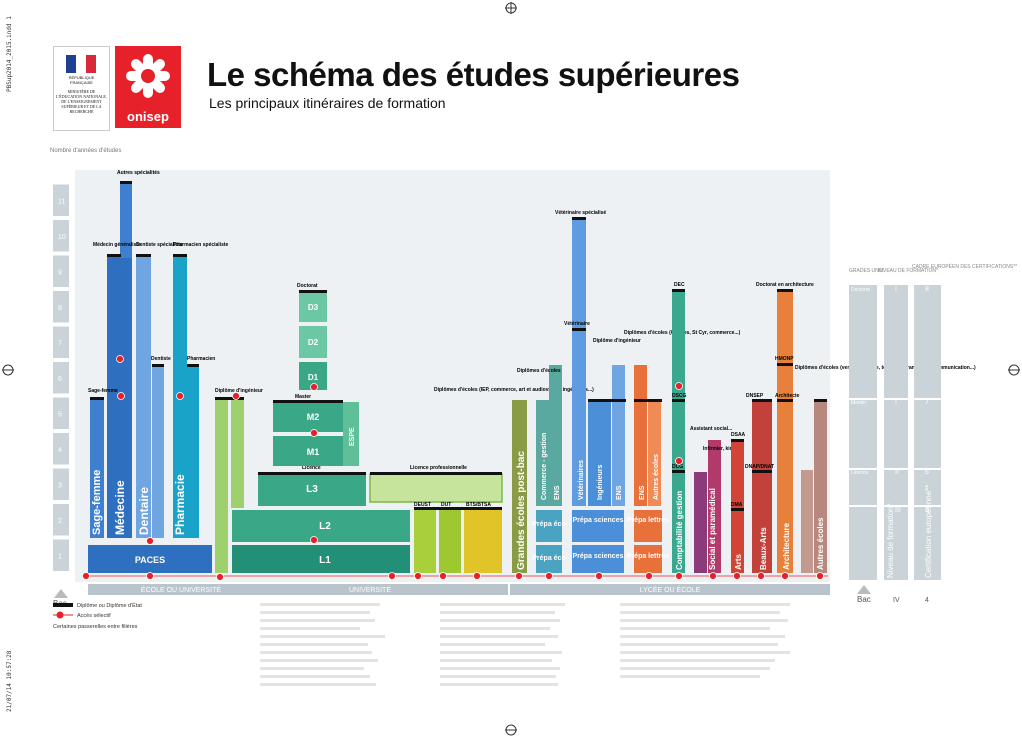 The width and height of the screenshot is (1022, 740). Describe the element at coordinates (181, 589) in the screenshot. I see `band-ecole-univ` at that location.